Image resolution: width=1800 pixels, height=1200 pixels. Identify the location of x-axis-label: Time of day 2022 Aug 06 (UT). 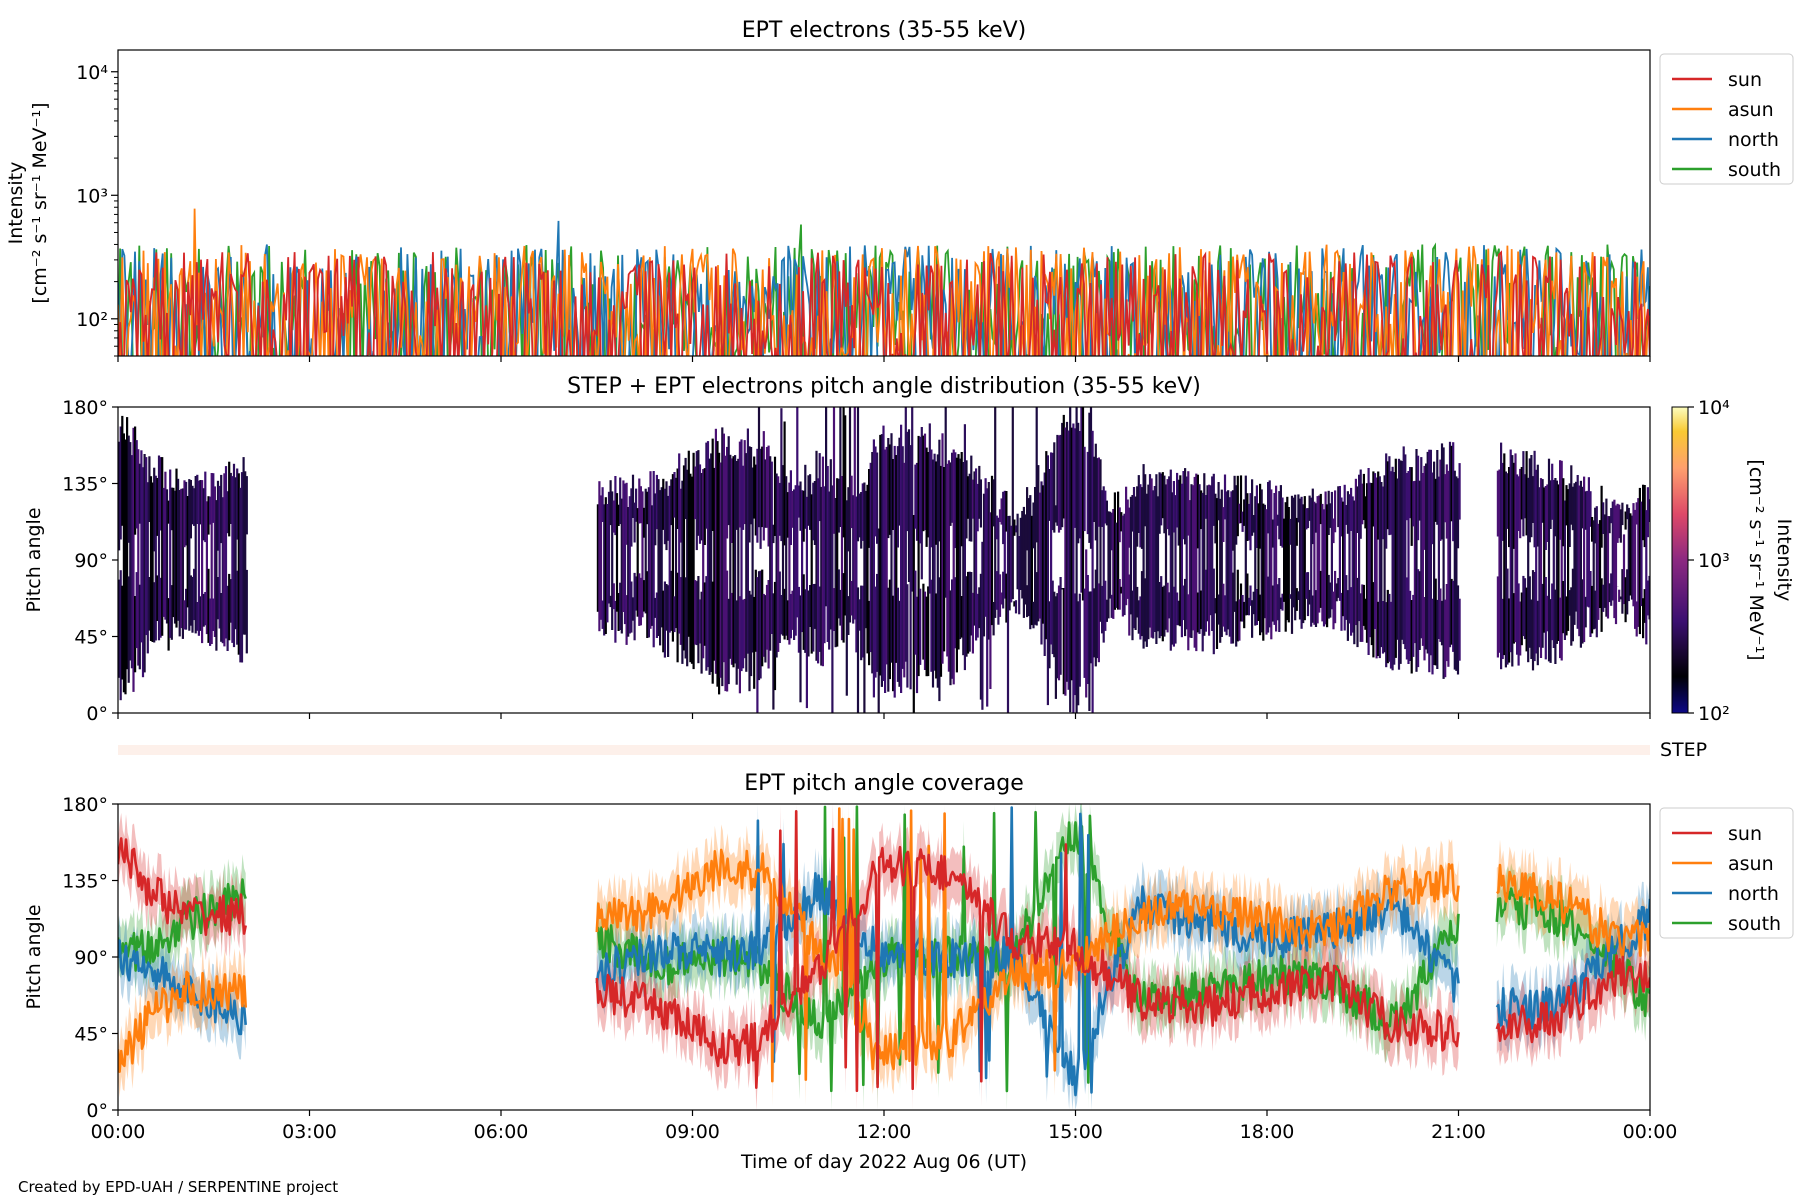
(883, 1162).